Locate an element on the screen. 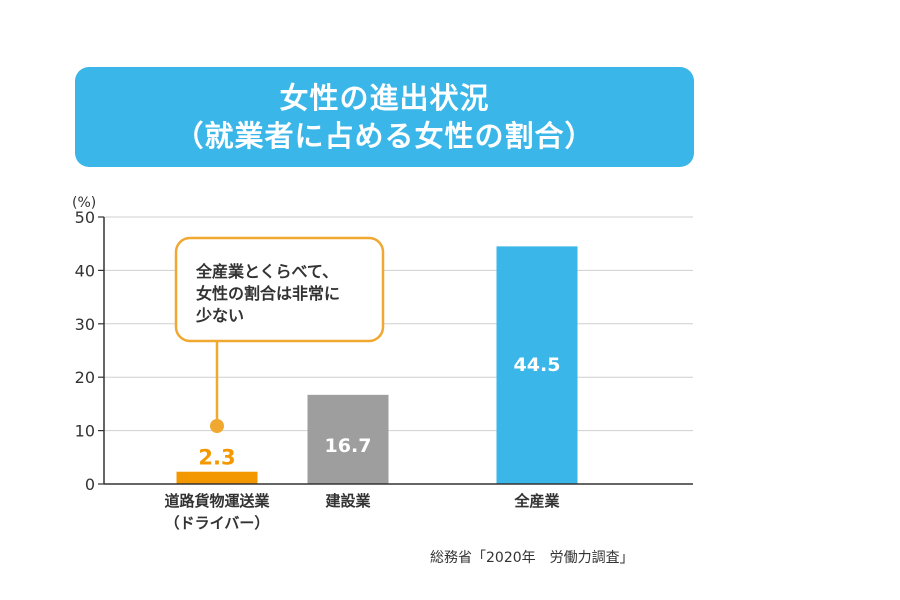  data-label: 44.5 is located at coordinates (537, 365).